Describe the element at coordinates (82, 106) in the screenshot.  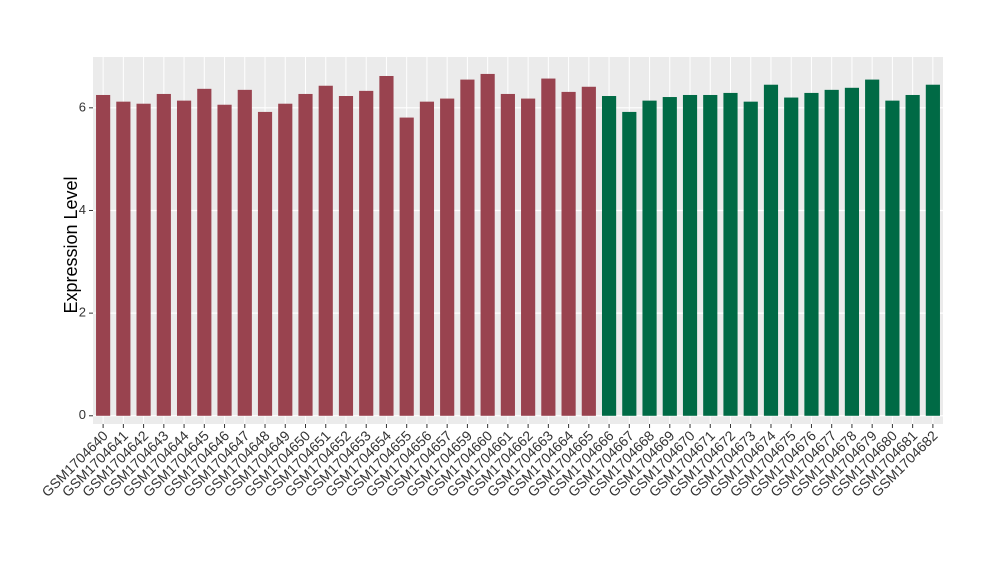
I see `y-tick-label: 6` at that location.